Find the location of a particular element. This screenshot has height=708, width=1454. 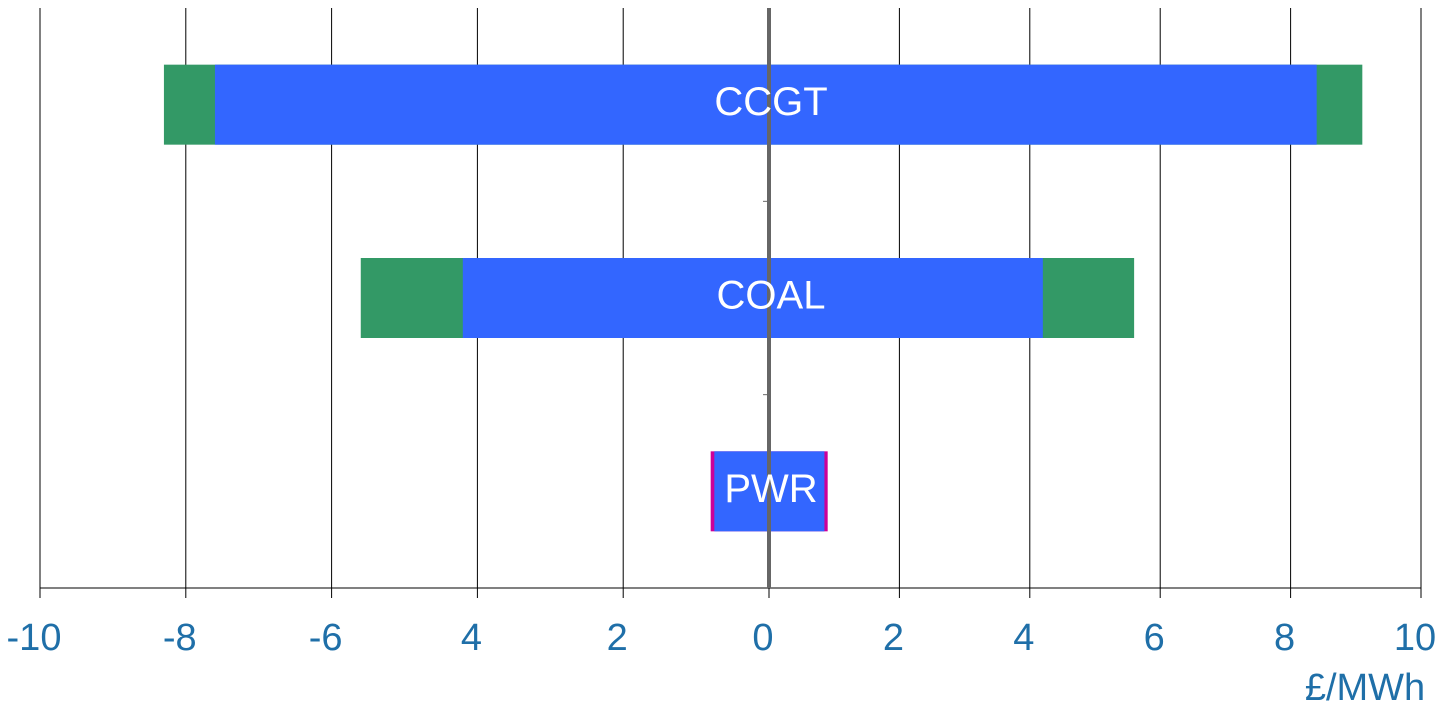

x-tick-label: -8 is located at coordinates (180, 638).